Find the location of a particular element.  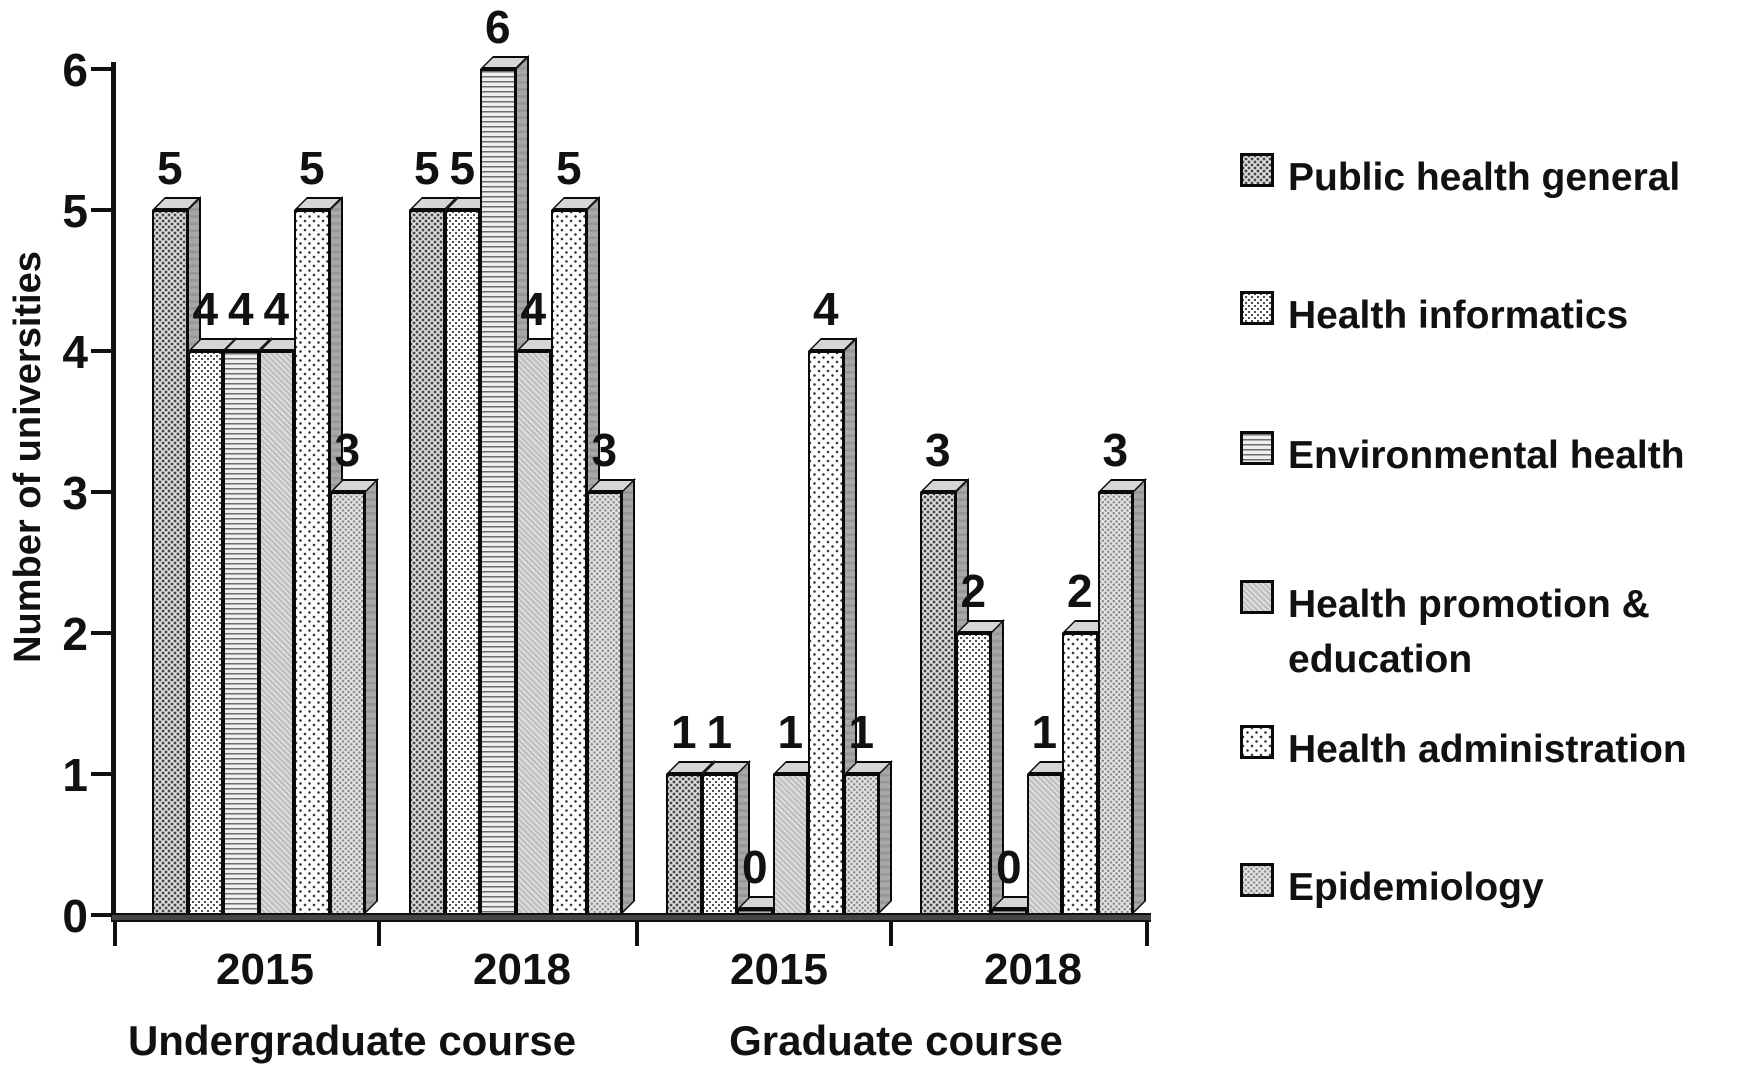

legend-item-sparse-dots: Health administration is located at coordinates (1489, 749).